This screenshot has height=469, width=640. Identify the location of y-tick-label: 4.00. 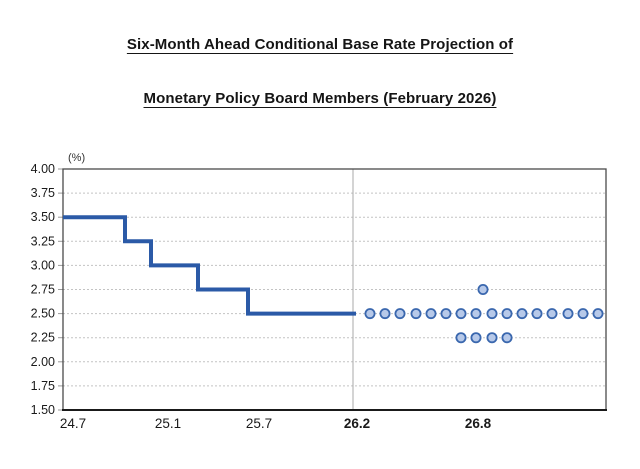
(43, 169).